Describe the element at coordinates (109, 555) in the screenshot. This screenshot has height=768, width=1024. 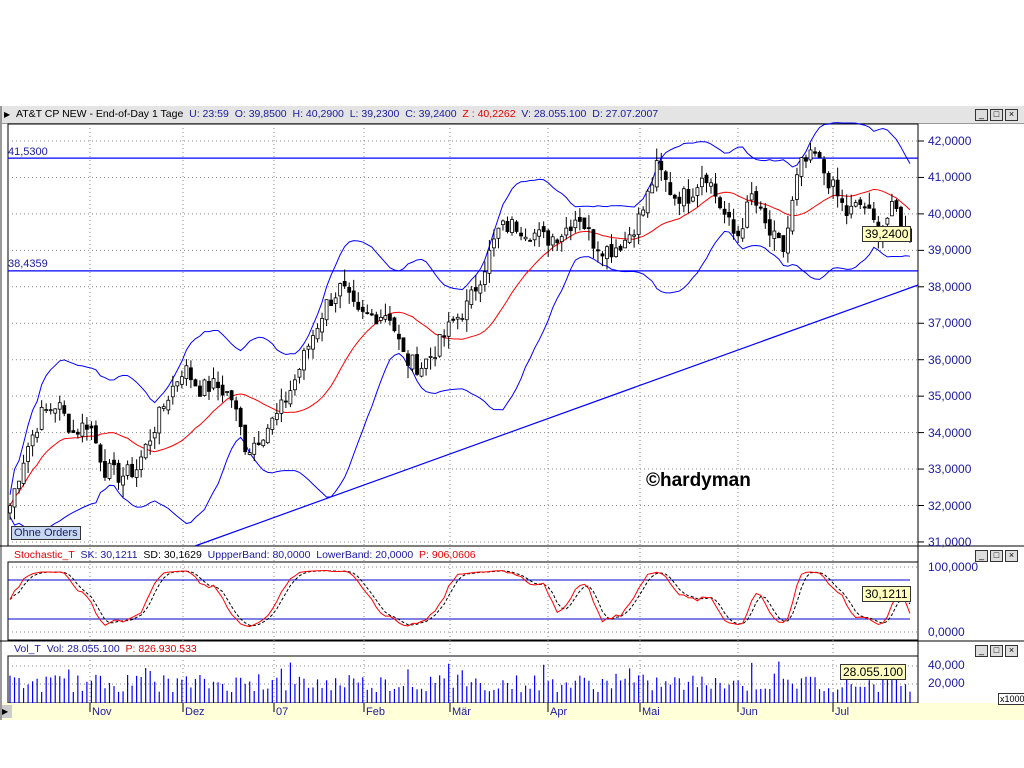
I see `stoch-sk: SK: 30,1211` at that location.